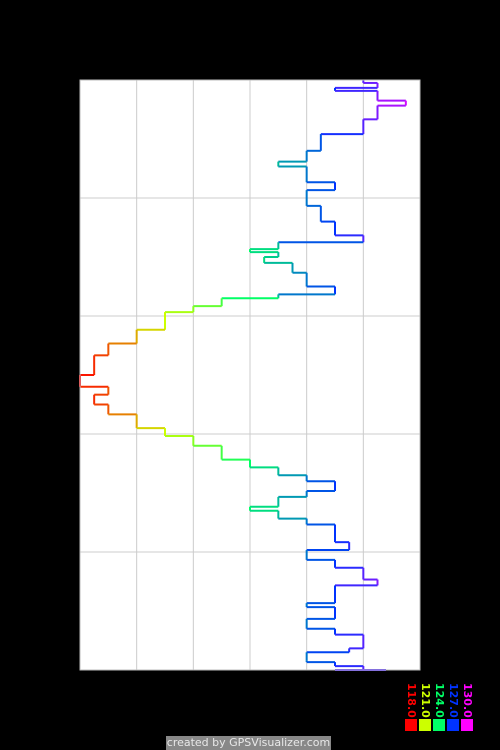  I want to click on legend-label: 130.0, so click(467, 700).